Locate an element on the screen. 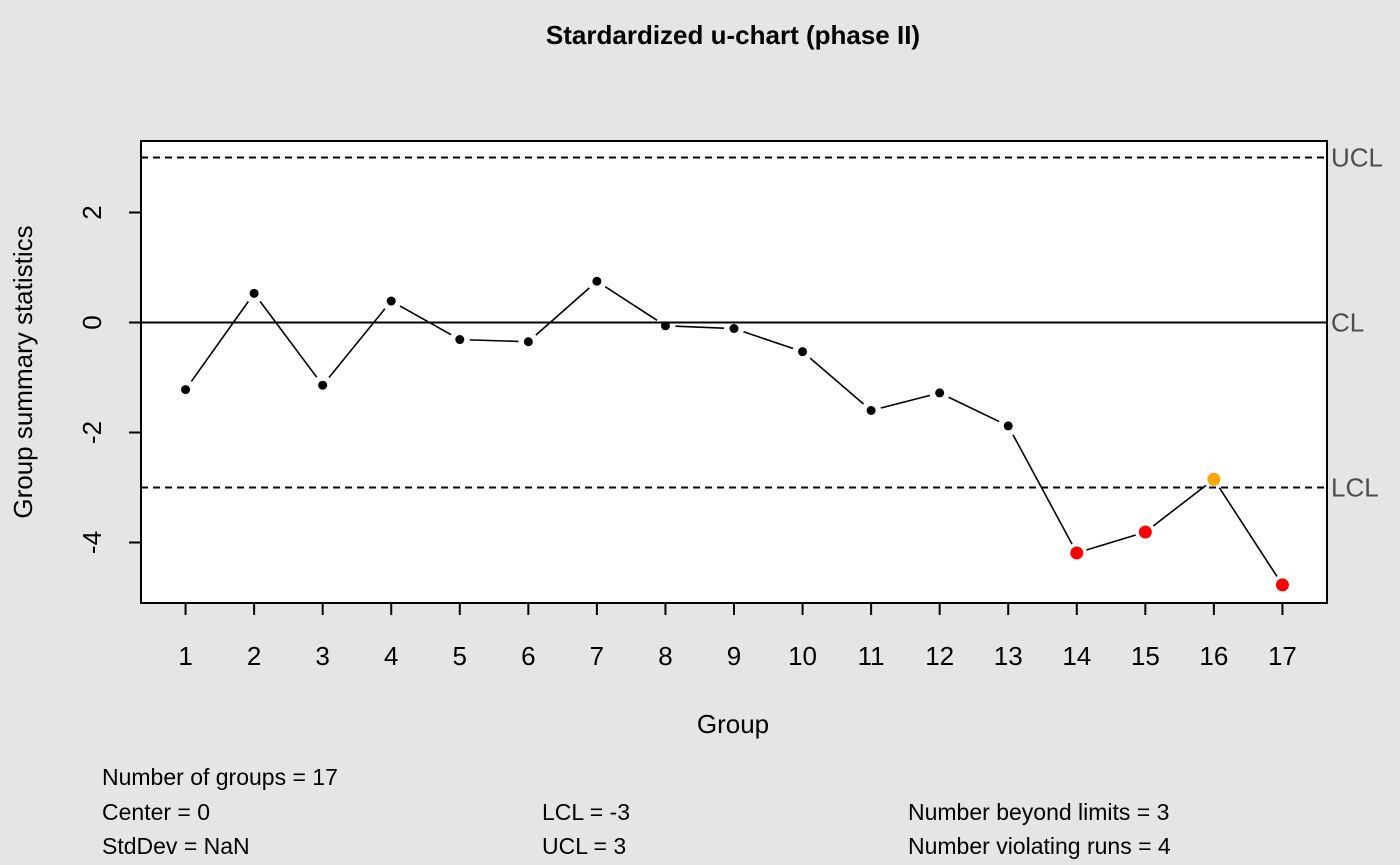  x-axis-label: Group is located at coordinates (733, 724).